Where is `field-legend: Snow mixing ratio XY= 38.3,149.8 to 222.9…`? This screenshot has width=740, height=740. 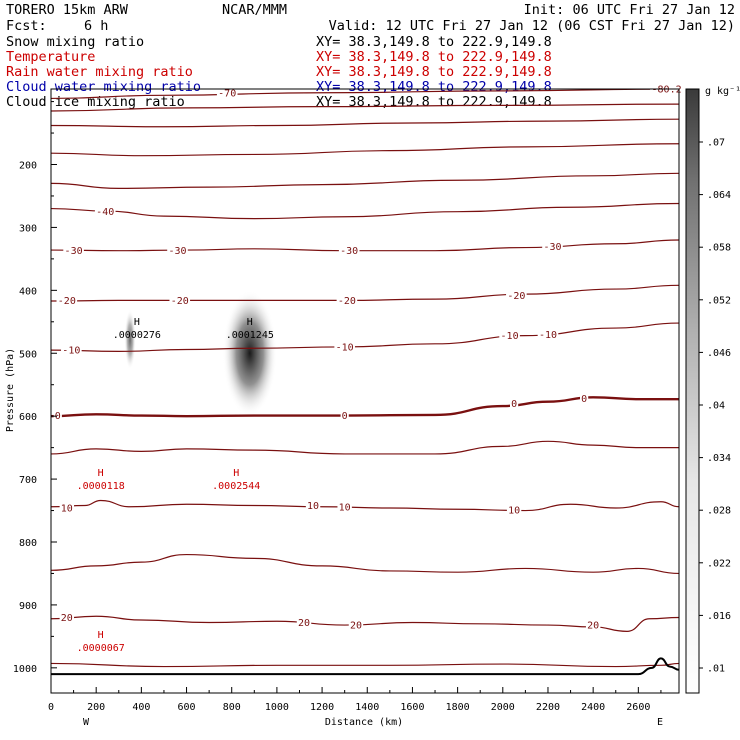
field-legend: Snow mixing ratio XY= 38.3,149.8 to 222.9… is located at coordinates (279, 72).